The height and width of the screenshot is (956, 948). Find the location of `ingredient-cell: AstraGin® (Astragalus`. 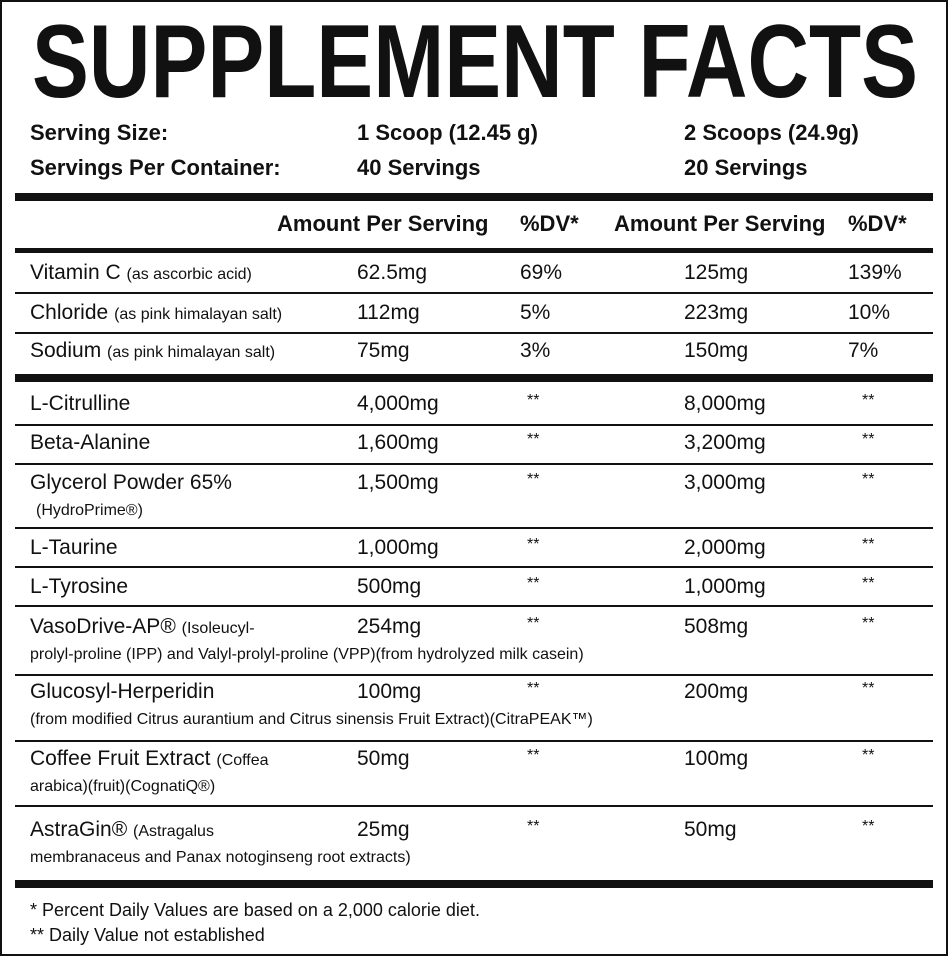

ingredient-cell: AstraGin® (Astragalus is located at coordinates (122, 830).